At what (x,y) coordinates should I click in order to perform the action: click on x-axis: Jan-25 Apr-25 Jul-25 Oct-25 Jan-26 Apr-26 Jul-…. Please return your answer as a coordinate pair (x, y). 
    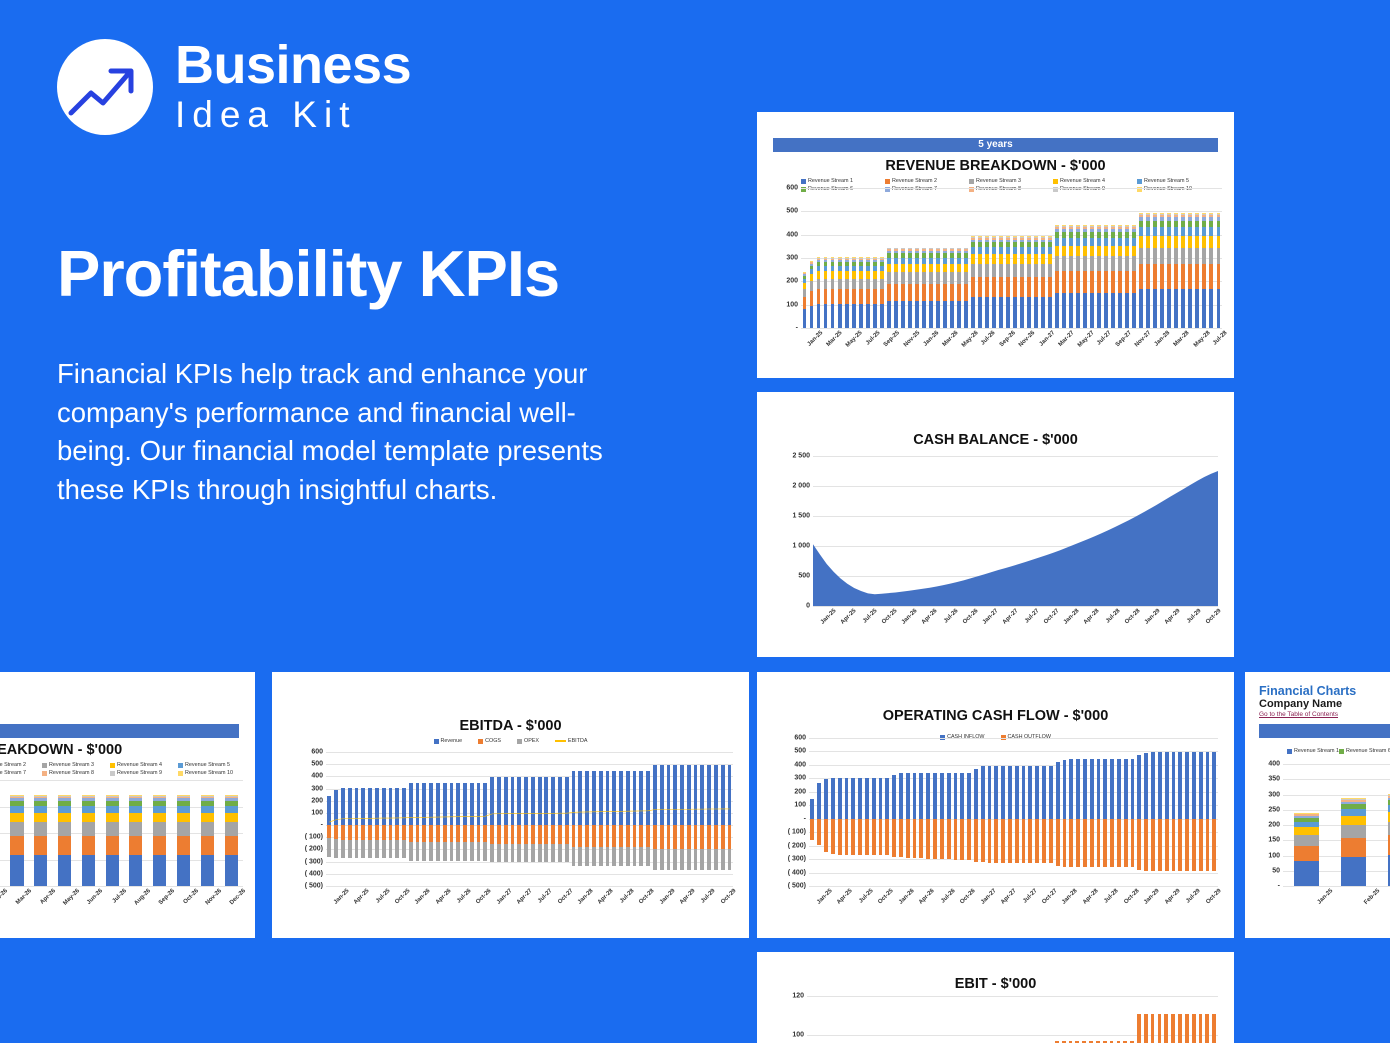
    Looking at the image, I should click on (531, 897).